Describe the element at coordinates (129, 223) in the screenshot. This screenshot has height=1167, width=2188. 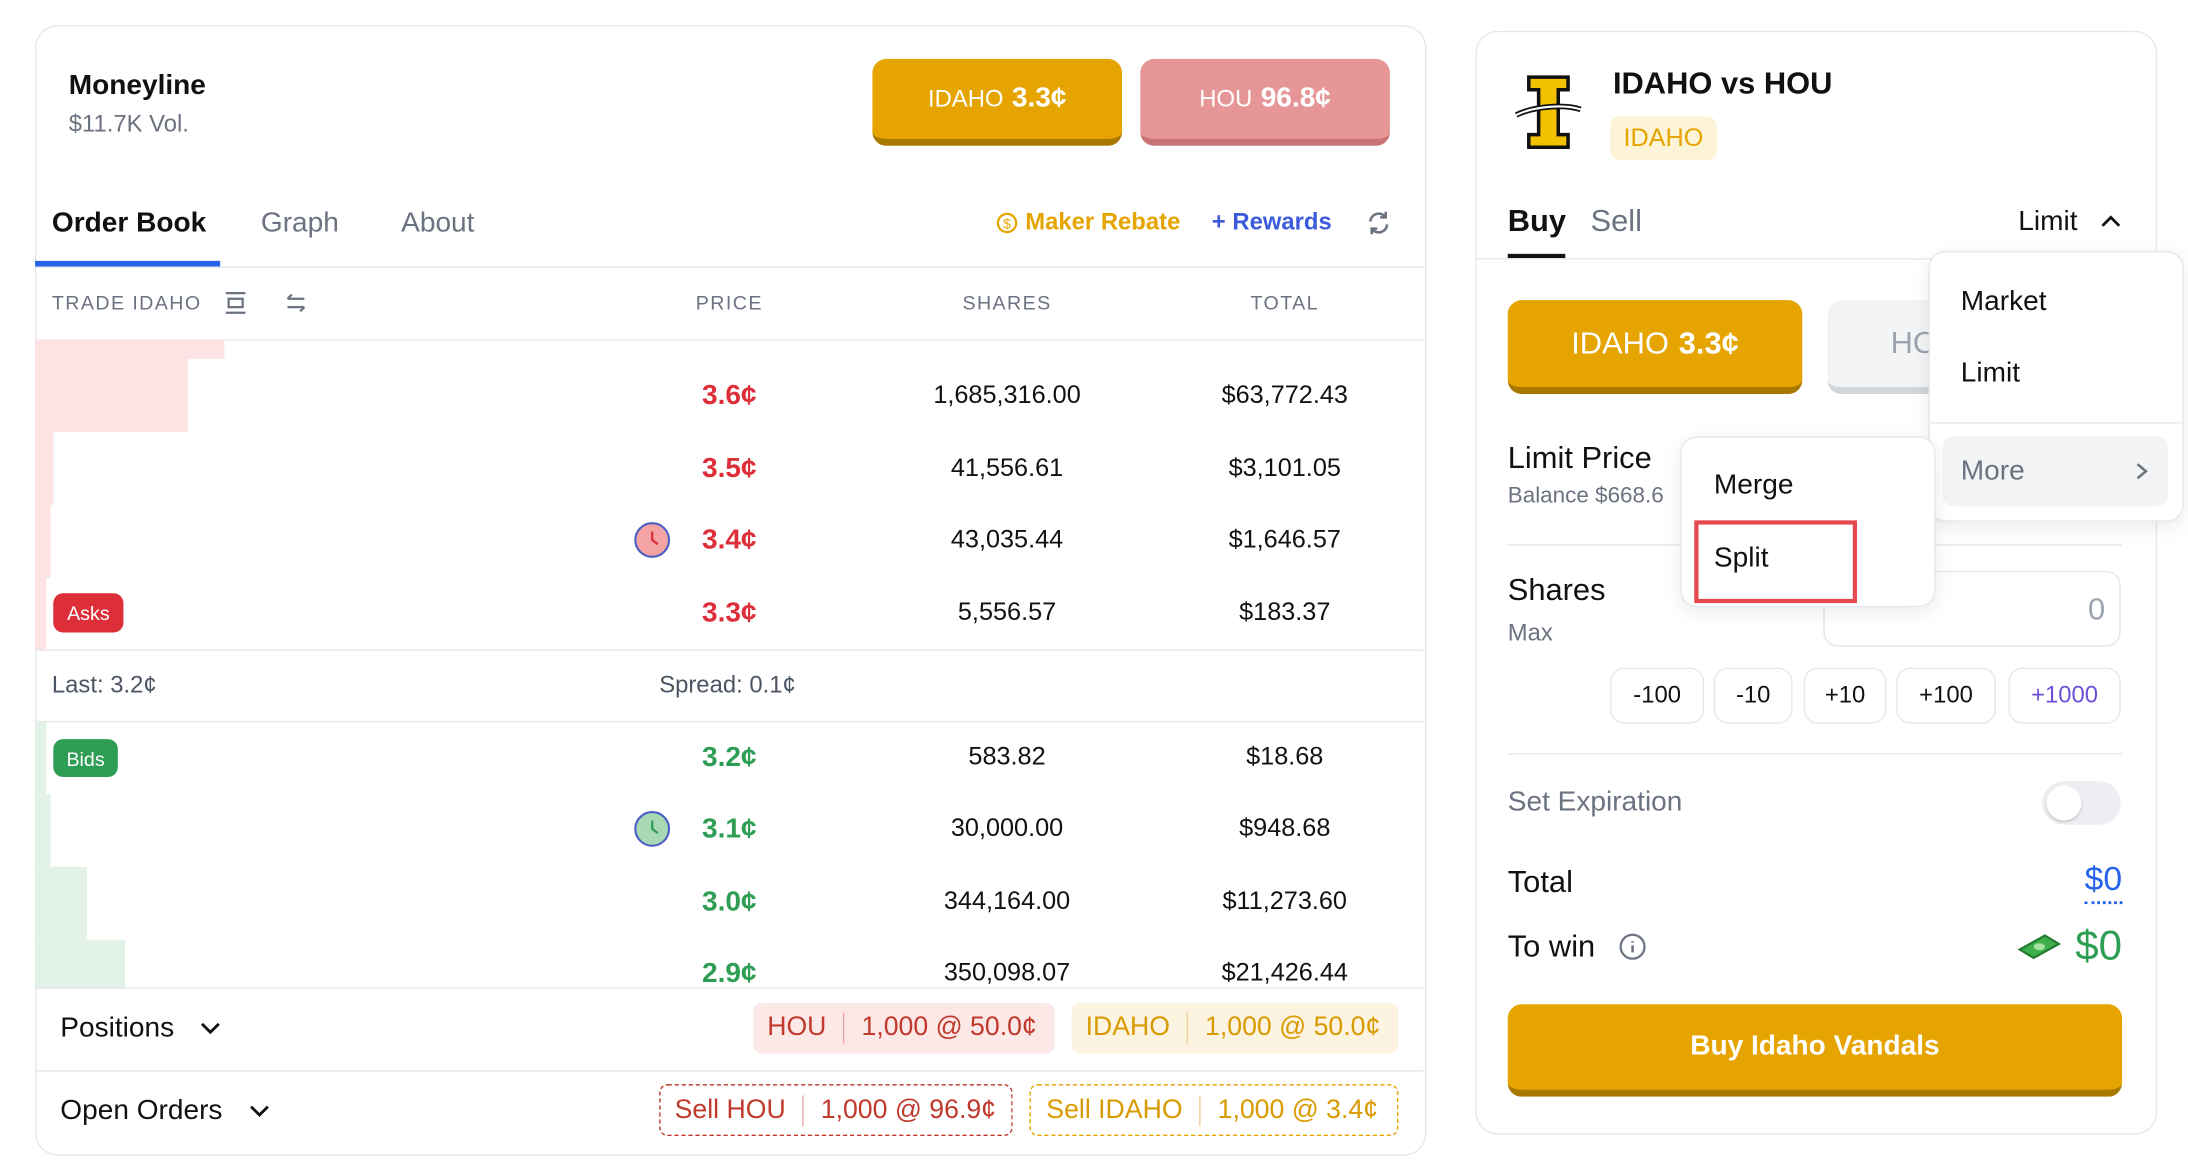
I see `tab: Order Book` at that location.